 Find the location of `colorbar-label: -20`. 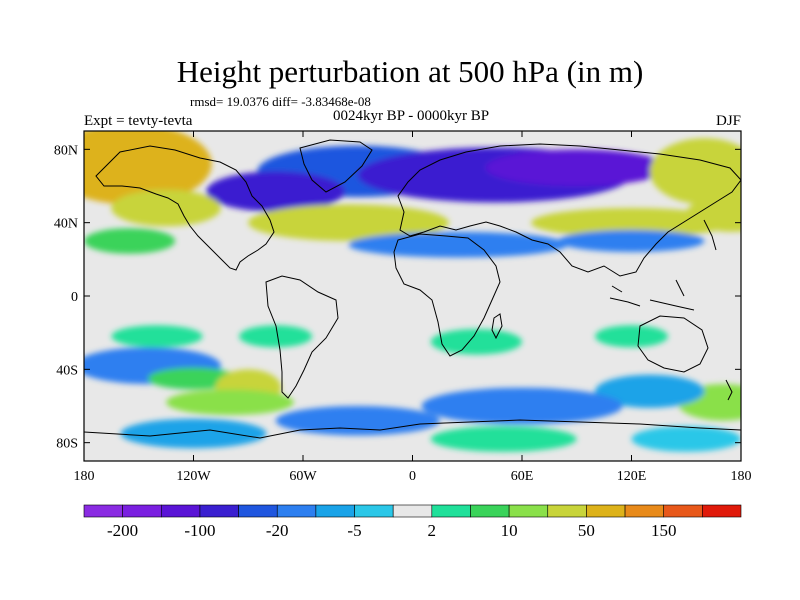

colorbar-label: -20 is located at coordinates (277, 530).